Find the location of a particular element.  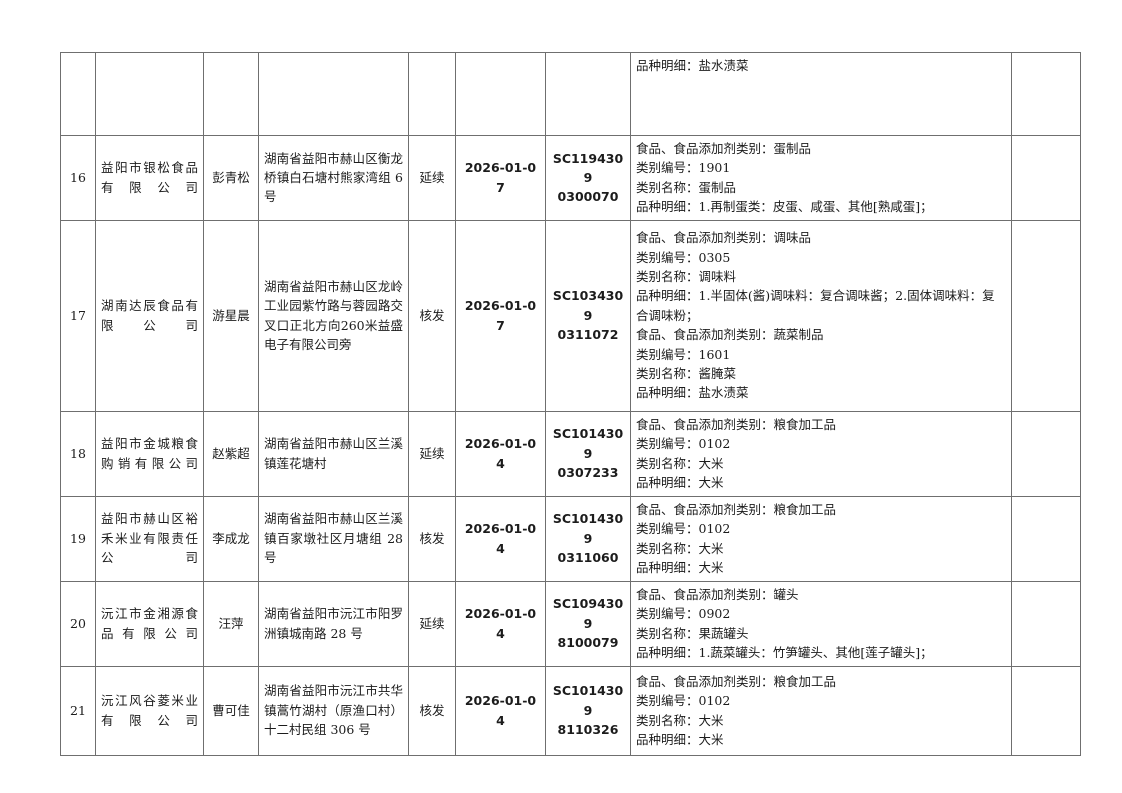

detail-line: 类别名称：果蔬罐头 is located at coordinates (692, 633).